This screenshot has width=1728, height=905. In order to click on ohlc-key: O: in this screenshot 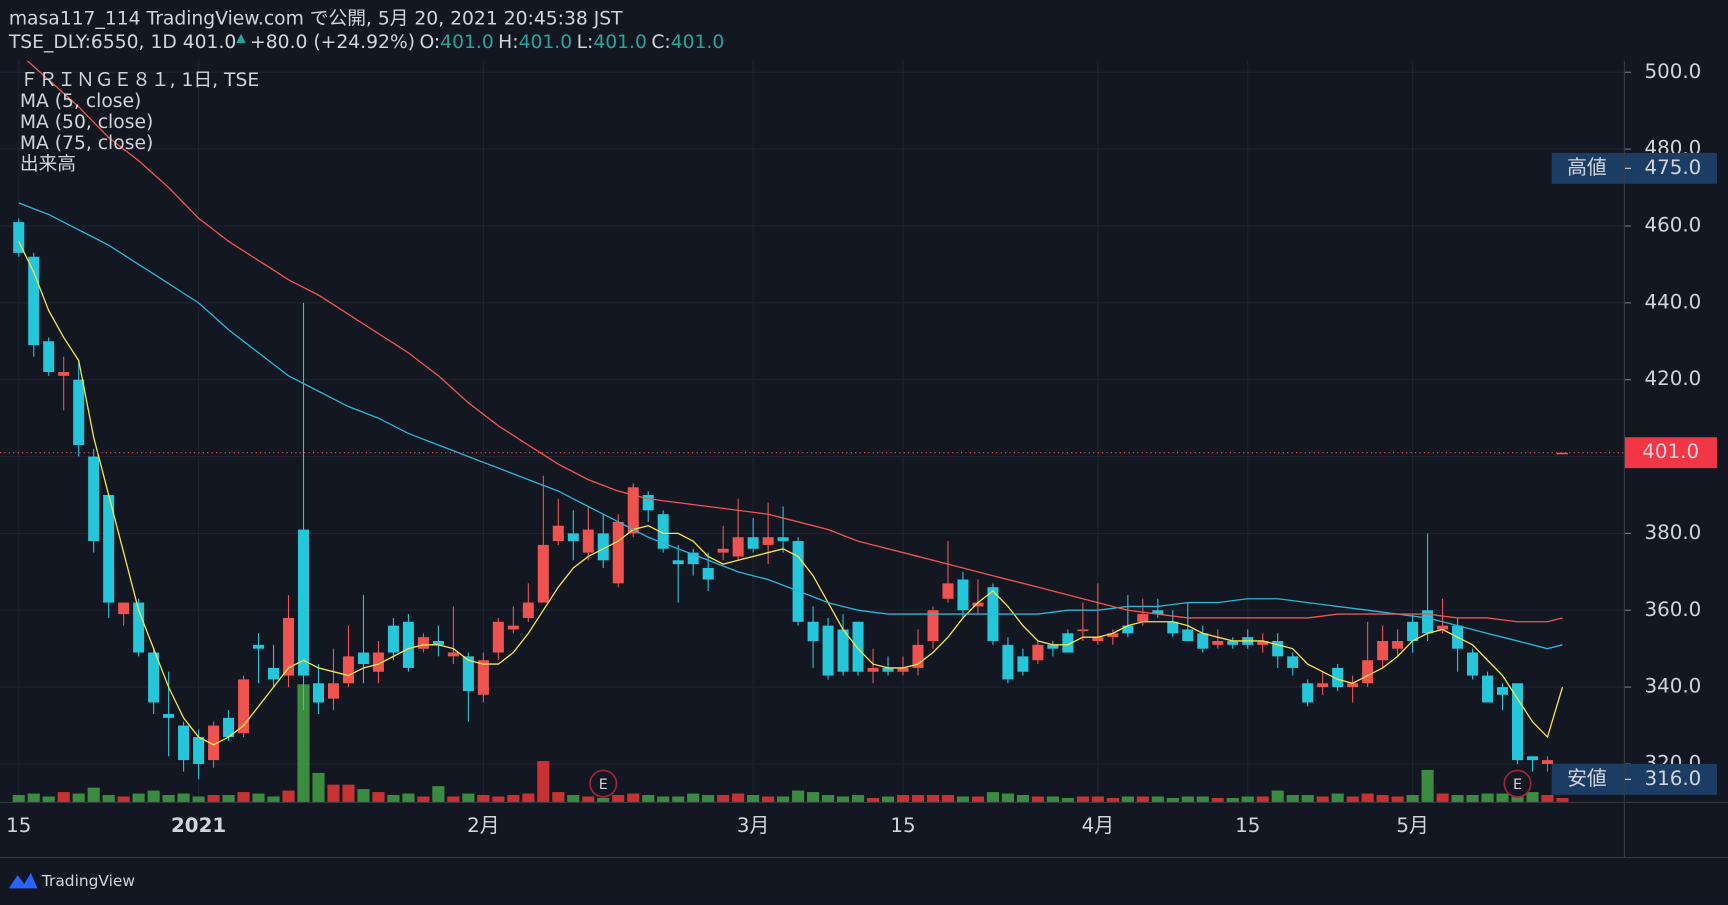, I will do `click(429, 41)`.